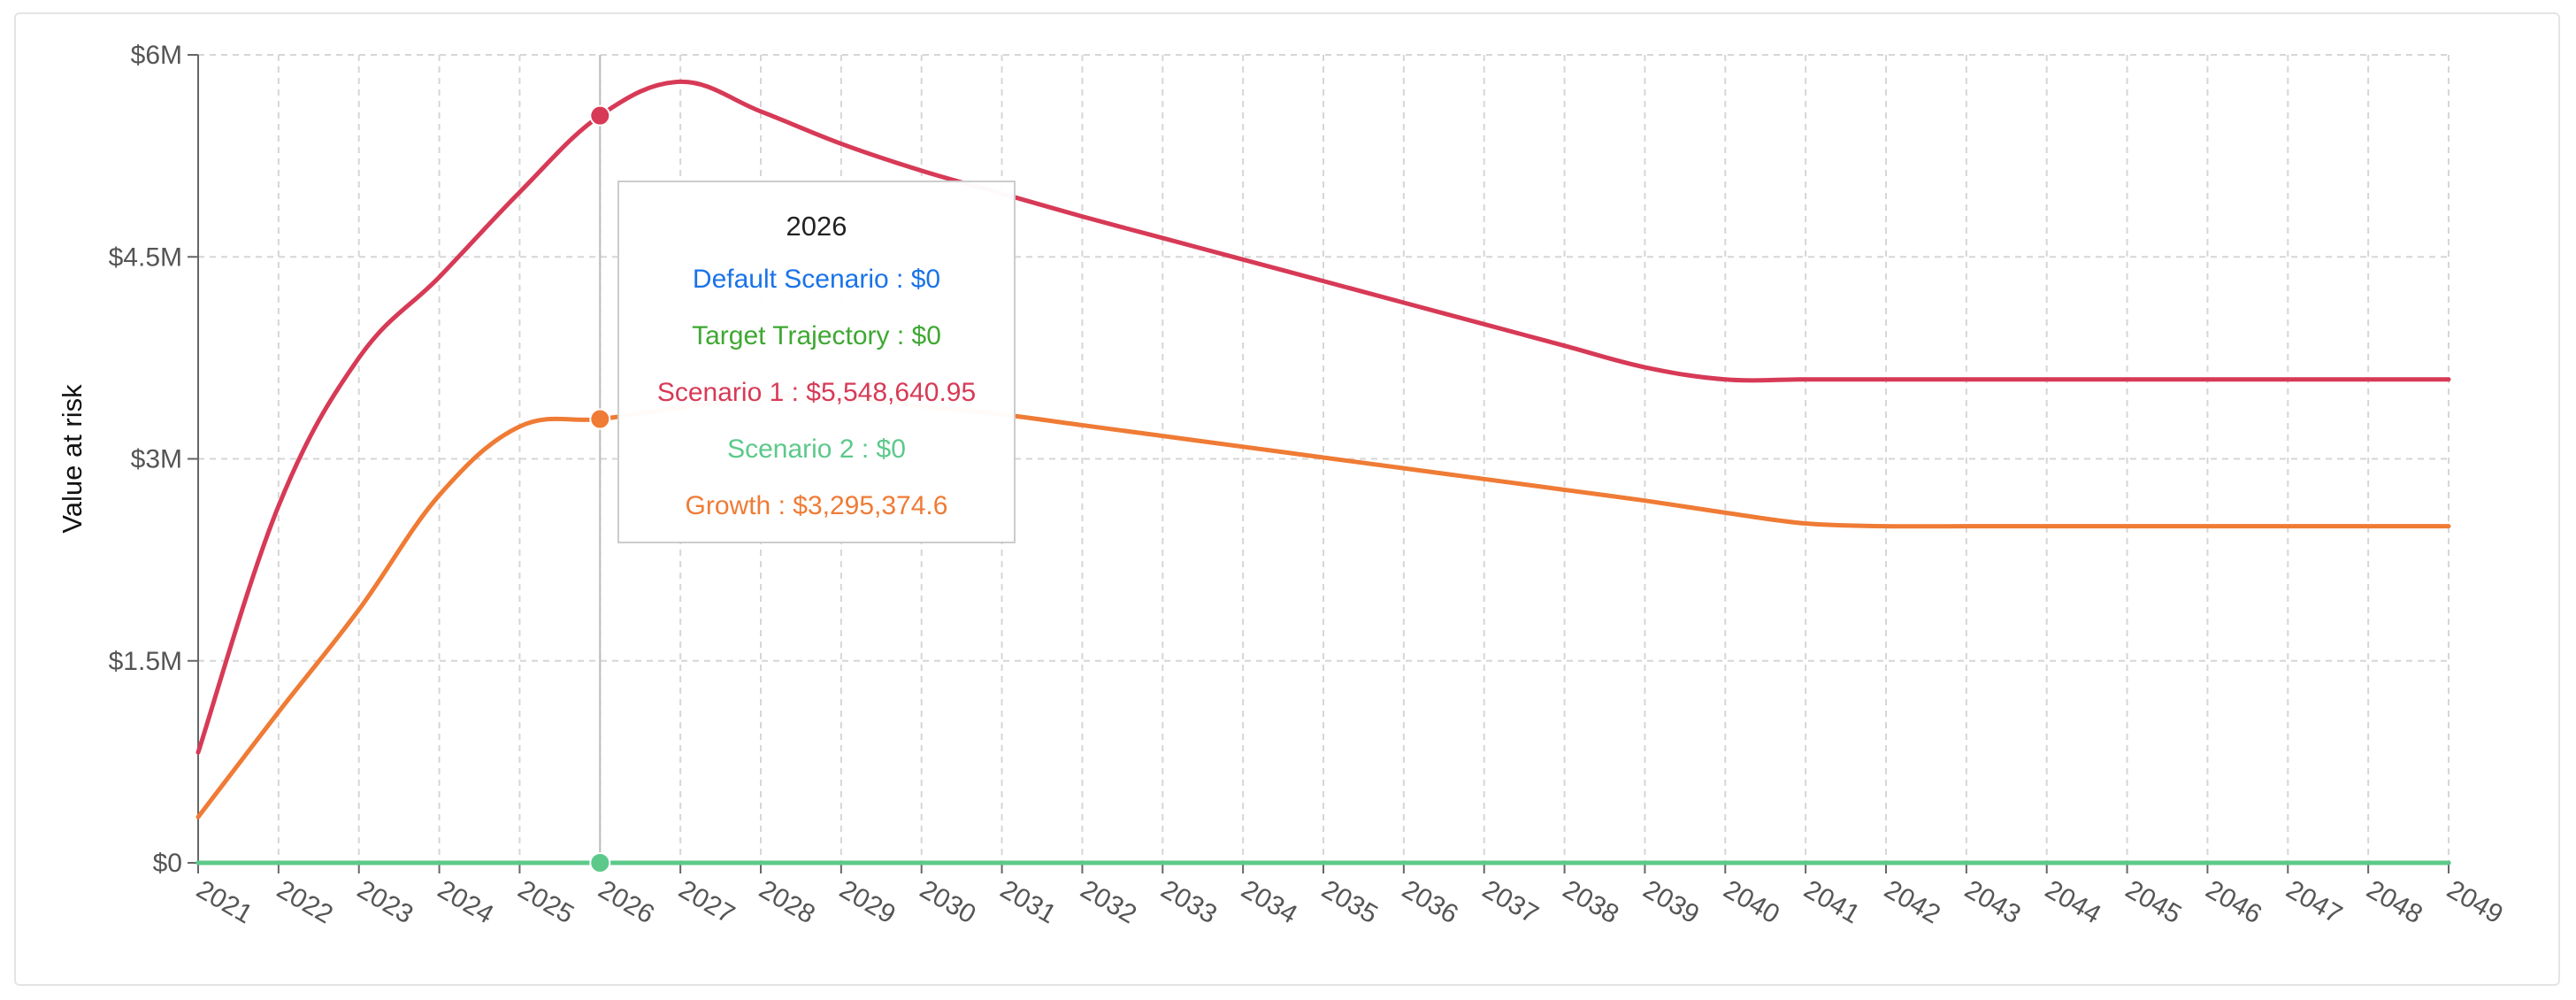 This screenshot has width=2576, height=1000. I want to click on x-tick-label: 2034, so click(1269, 901).